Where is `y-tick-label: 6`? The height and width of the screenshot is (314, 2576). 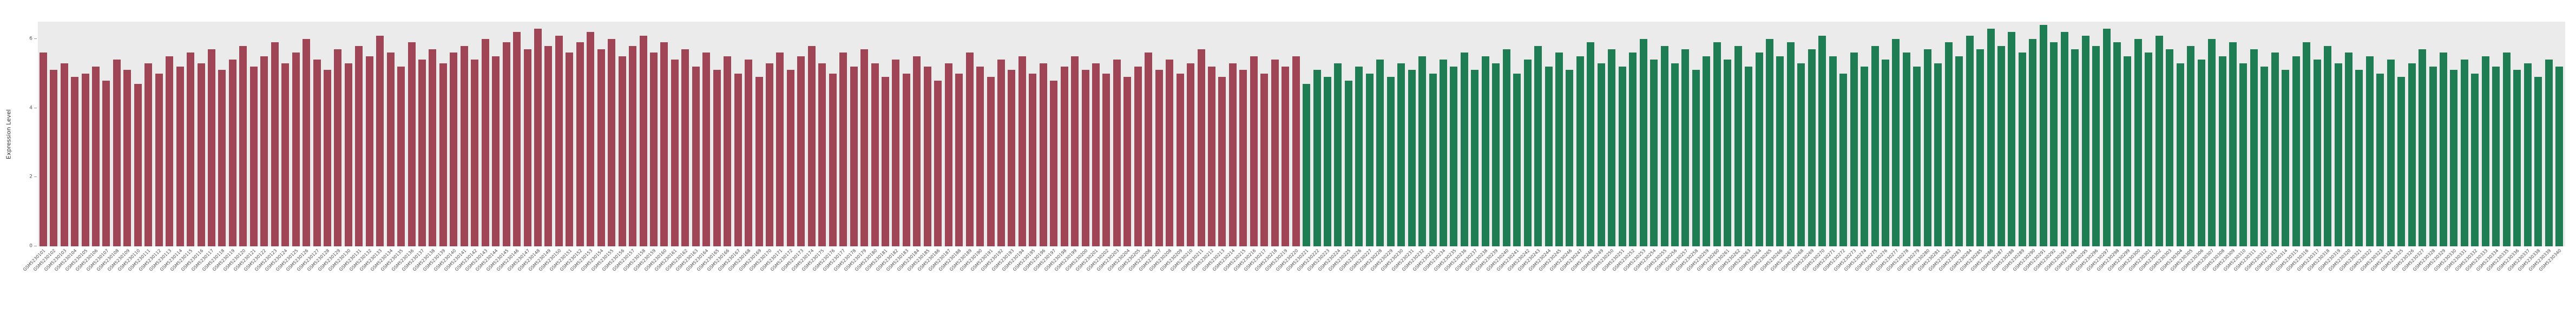
y-tick-label: 6 is located at coordinates (30, 39).